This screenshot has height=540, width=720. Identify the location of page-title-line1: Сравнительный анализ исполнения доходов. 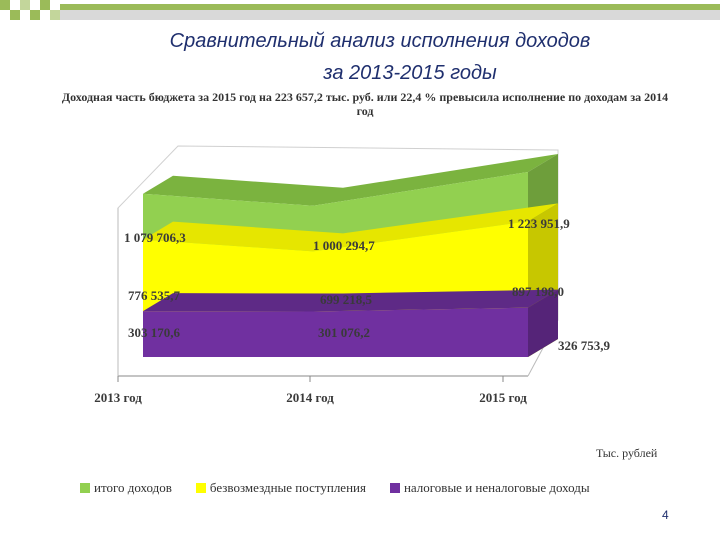
(380, 41).